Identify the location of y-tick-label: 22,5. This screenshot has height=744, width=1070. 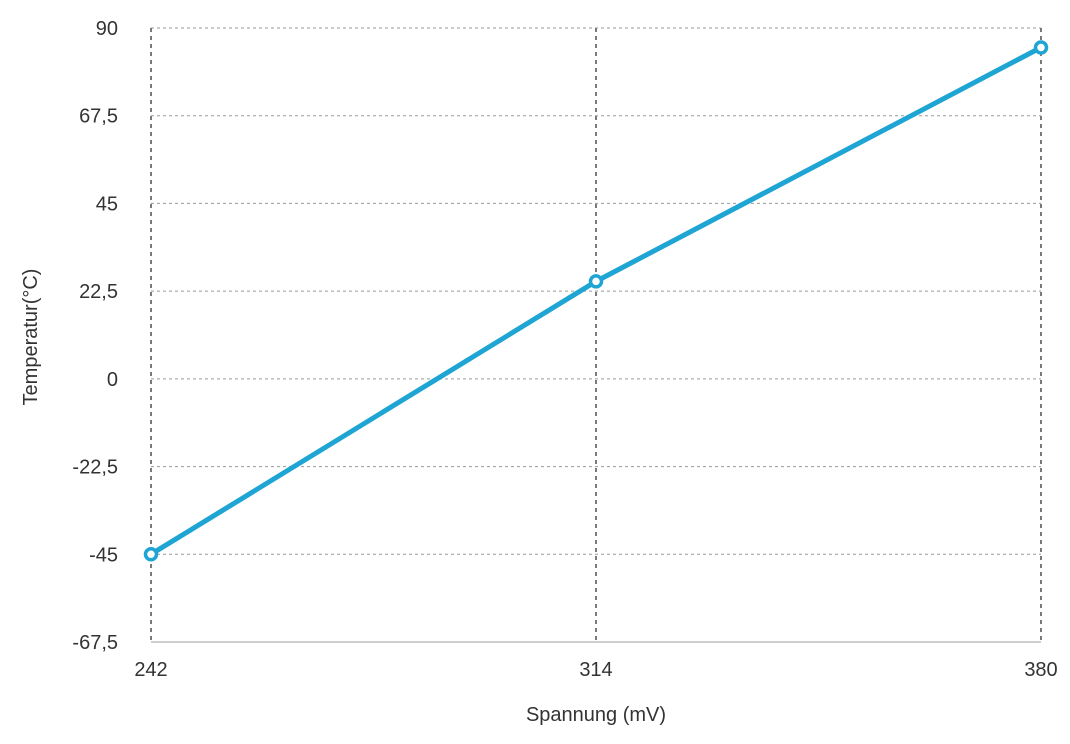
(98, 292).